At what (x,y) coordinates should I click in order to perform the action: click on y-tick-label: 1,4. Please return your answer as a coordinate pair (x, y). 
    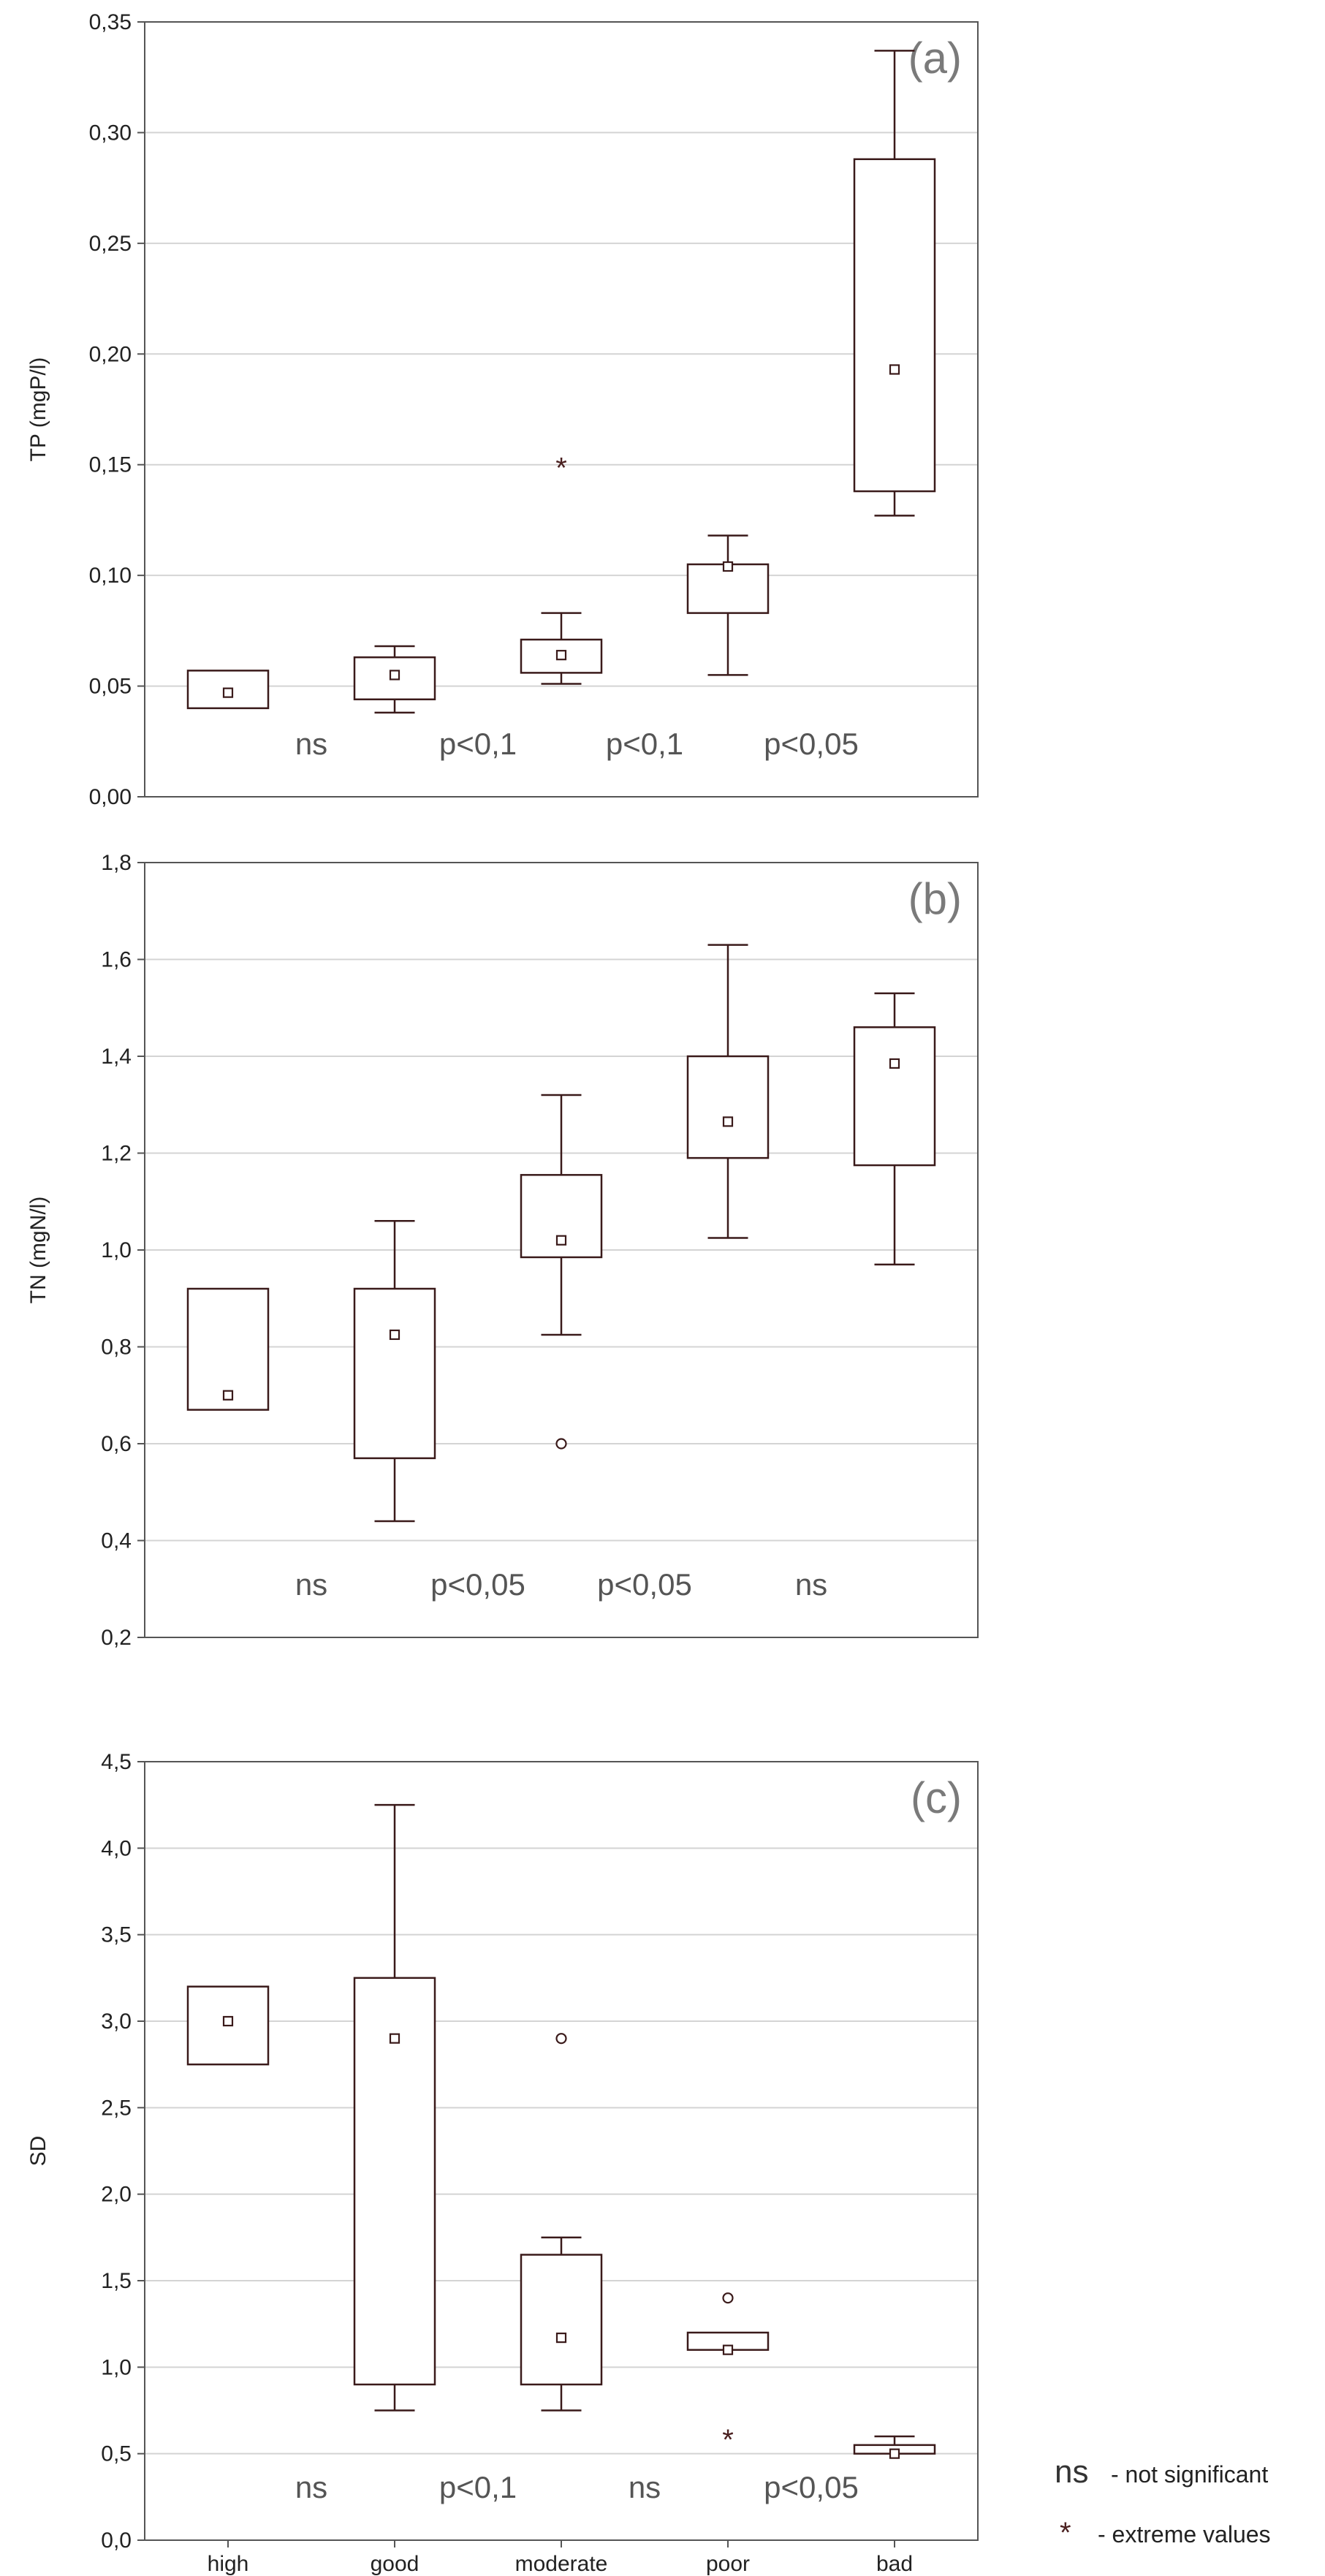
    Looking at the image, I should click on (117, 1057).